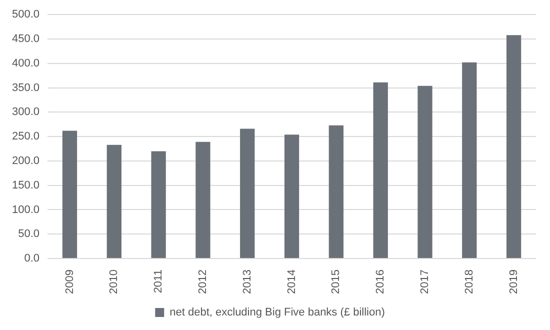 The height and width of the screenshot is (330, 550). Describe the element at coordinates (70, 282) in the screenshot. I see `x-tick-label: 2009` at that location.